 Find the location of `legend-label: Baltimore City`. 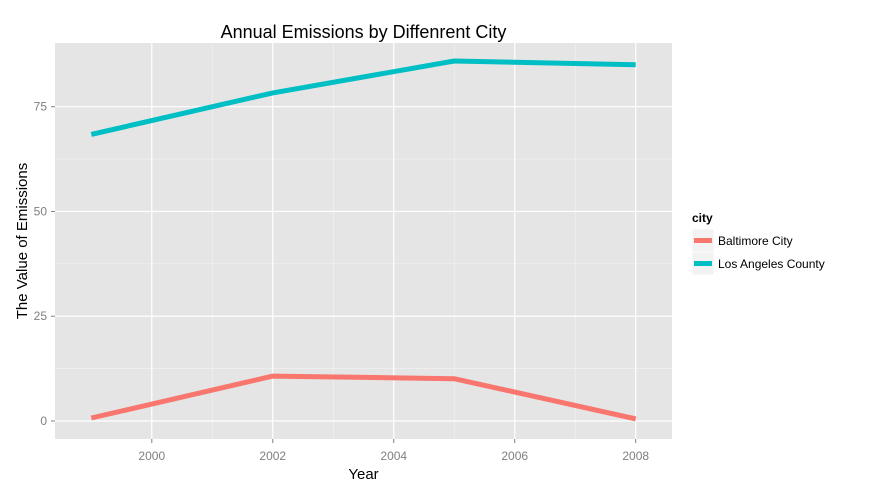

legend-label: Baltimore City is located at coordinates (755, 241).